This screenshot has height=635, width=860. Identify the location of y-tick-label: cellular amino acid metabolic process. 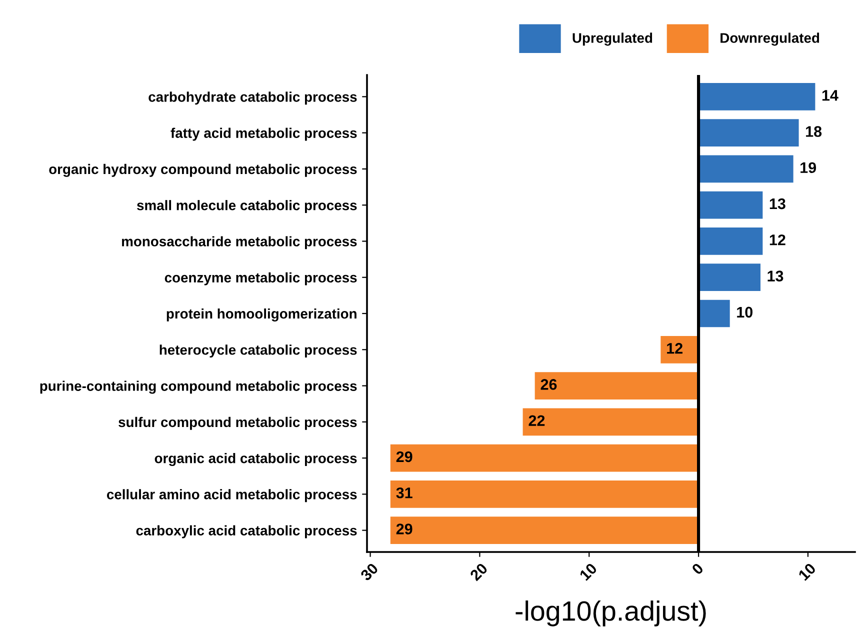
(231, 495).